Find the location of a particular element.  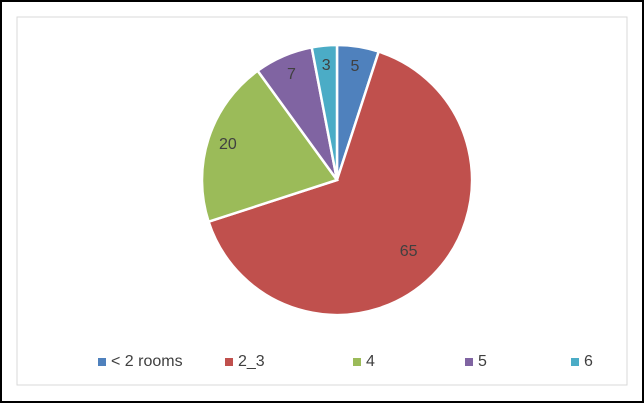

legend-label: < 2 rooms is located at coordinates (147, 361).